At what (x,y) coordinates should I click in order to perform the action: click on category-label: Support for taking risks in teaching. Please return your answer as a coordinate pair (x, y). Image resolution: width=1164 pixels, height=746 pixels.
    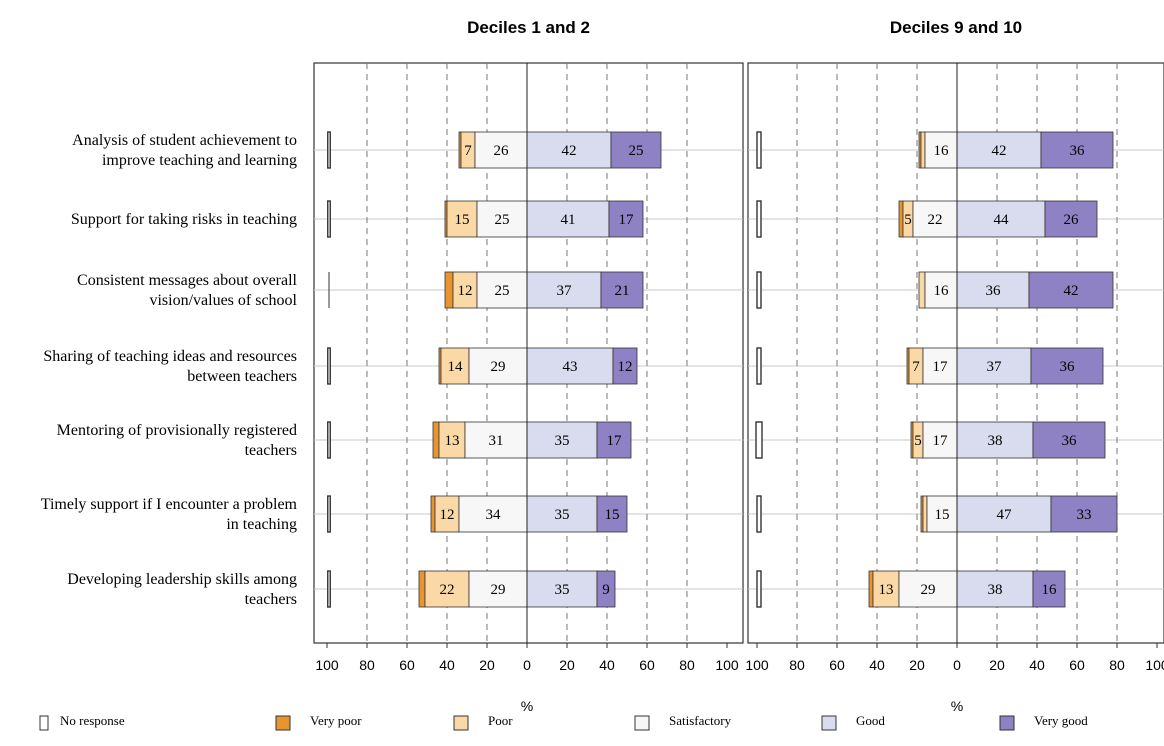
    Looking at the image, I should click on (184, 219).